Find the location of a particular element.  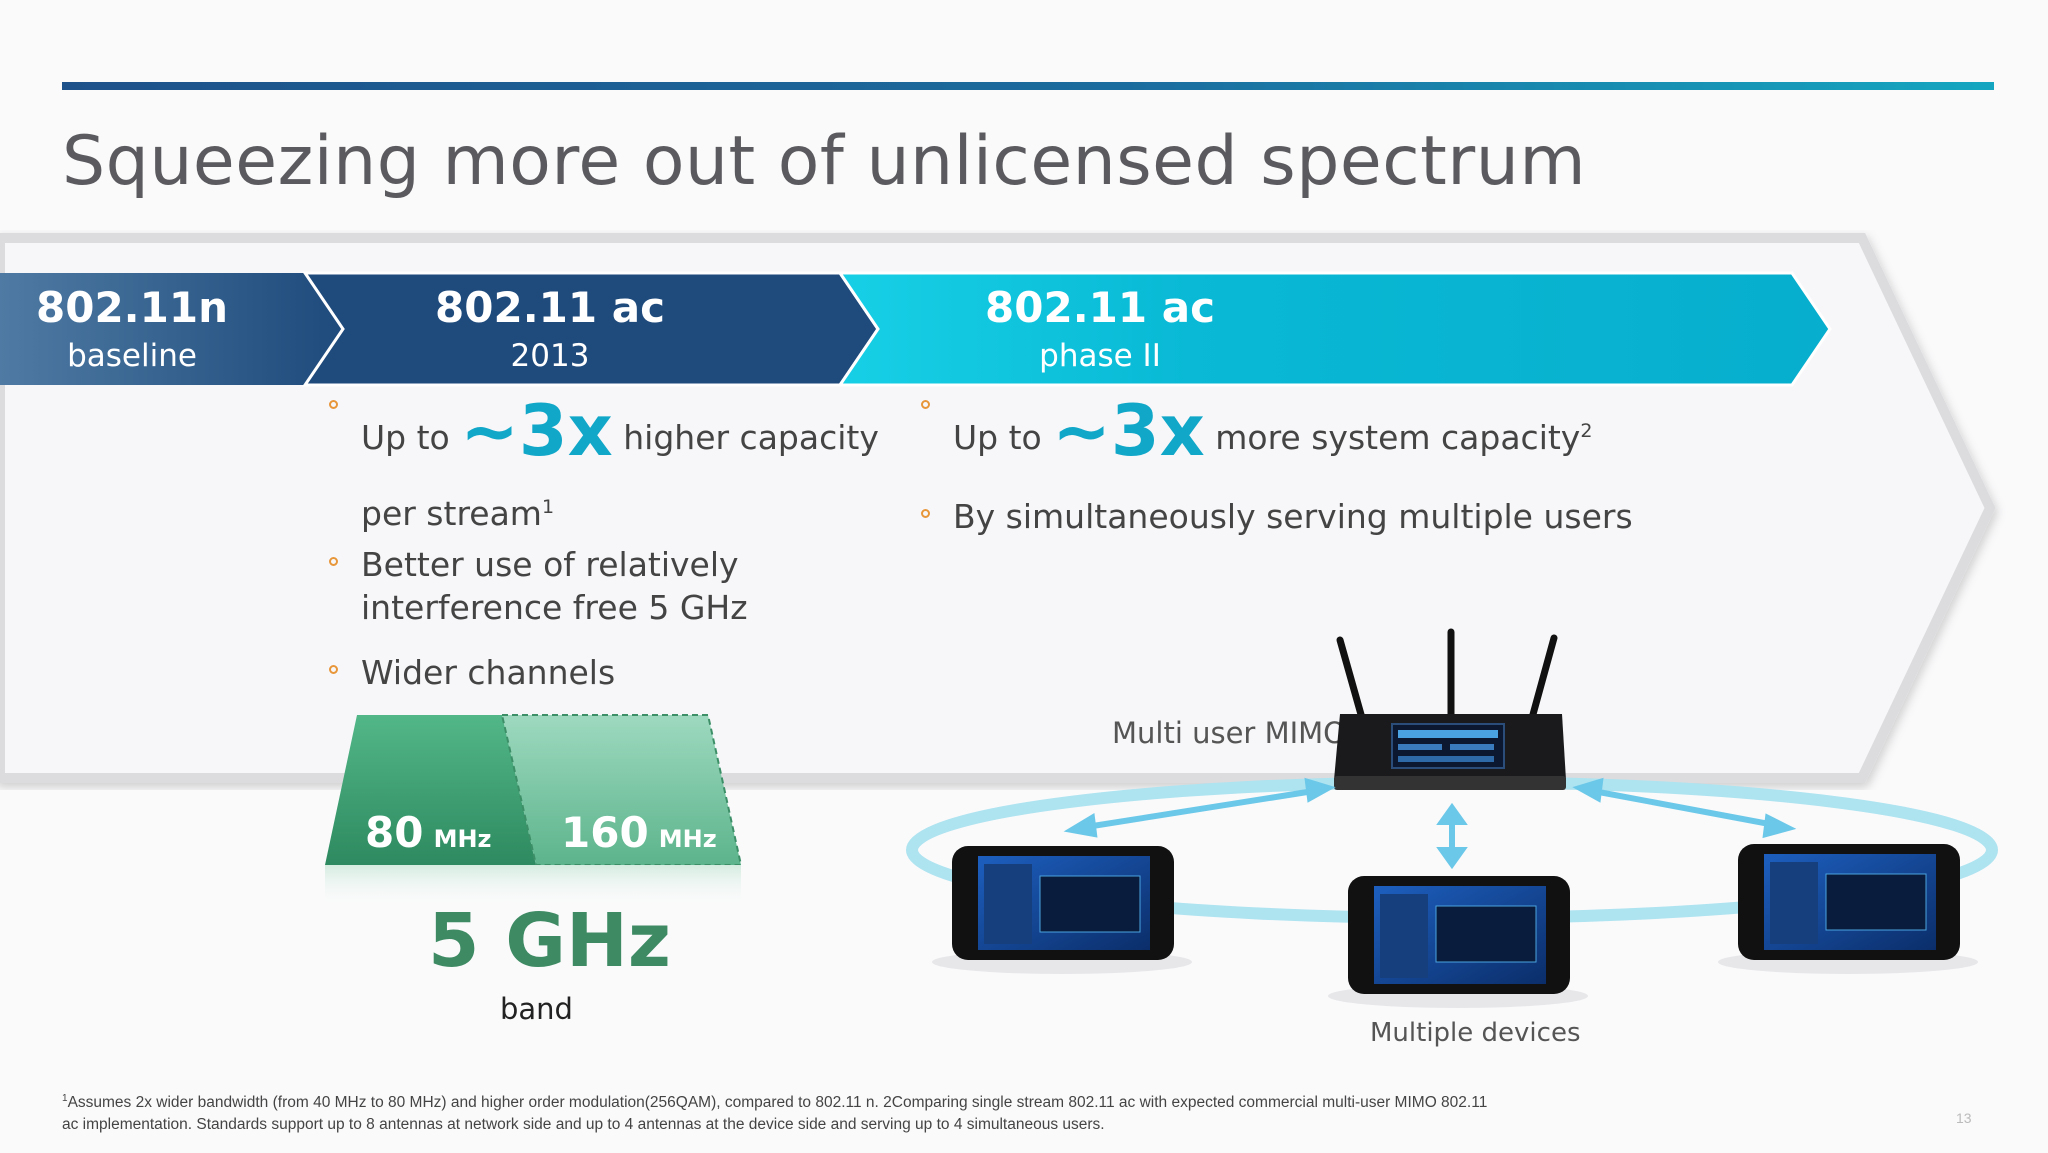

footnote-marker: 1 is located at coordinates (65, 1098).